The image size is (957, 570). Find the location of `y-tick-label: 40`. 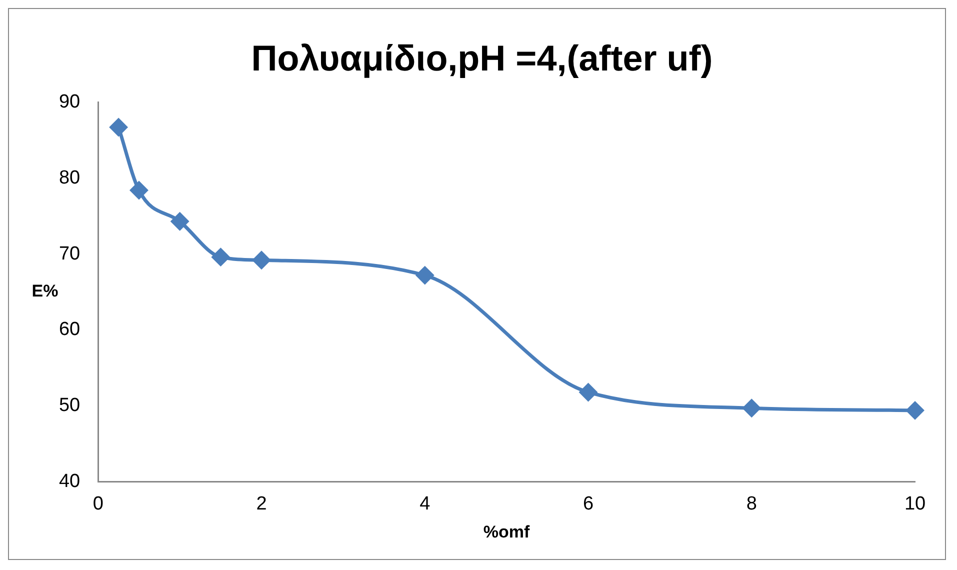

y-tick-label: 40 is located at coordinates (69, 481).